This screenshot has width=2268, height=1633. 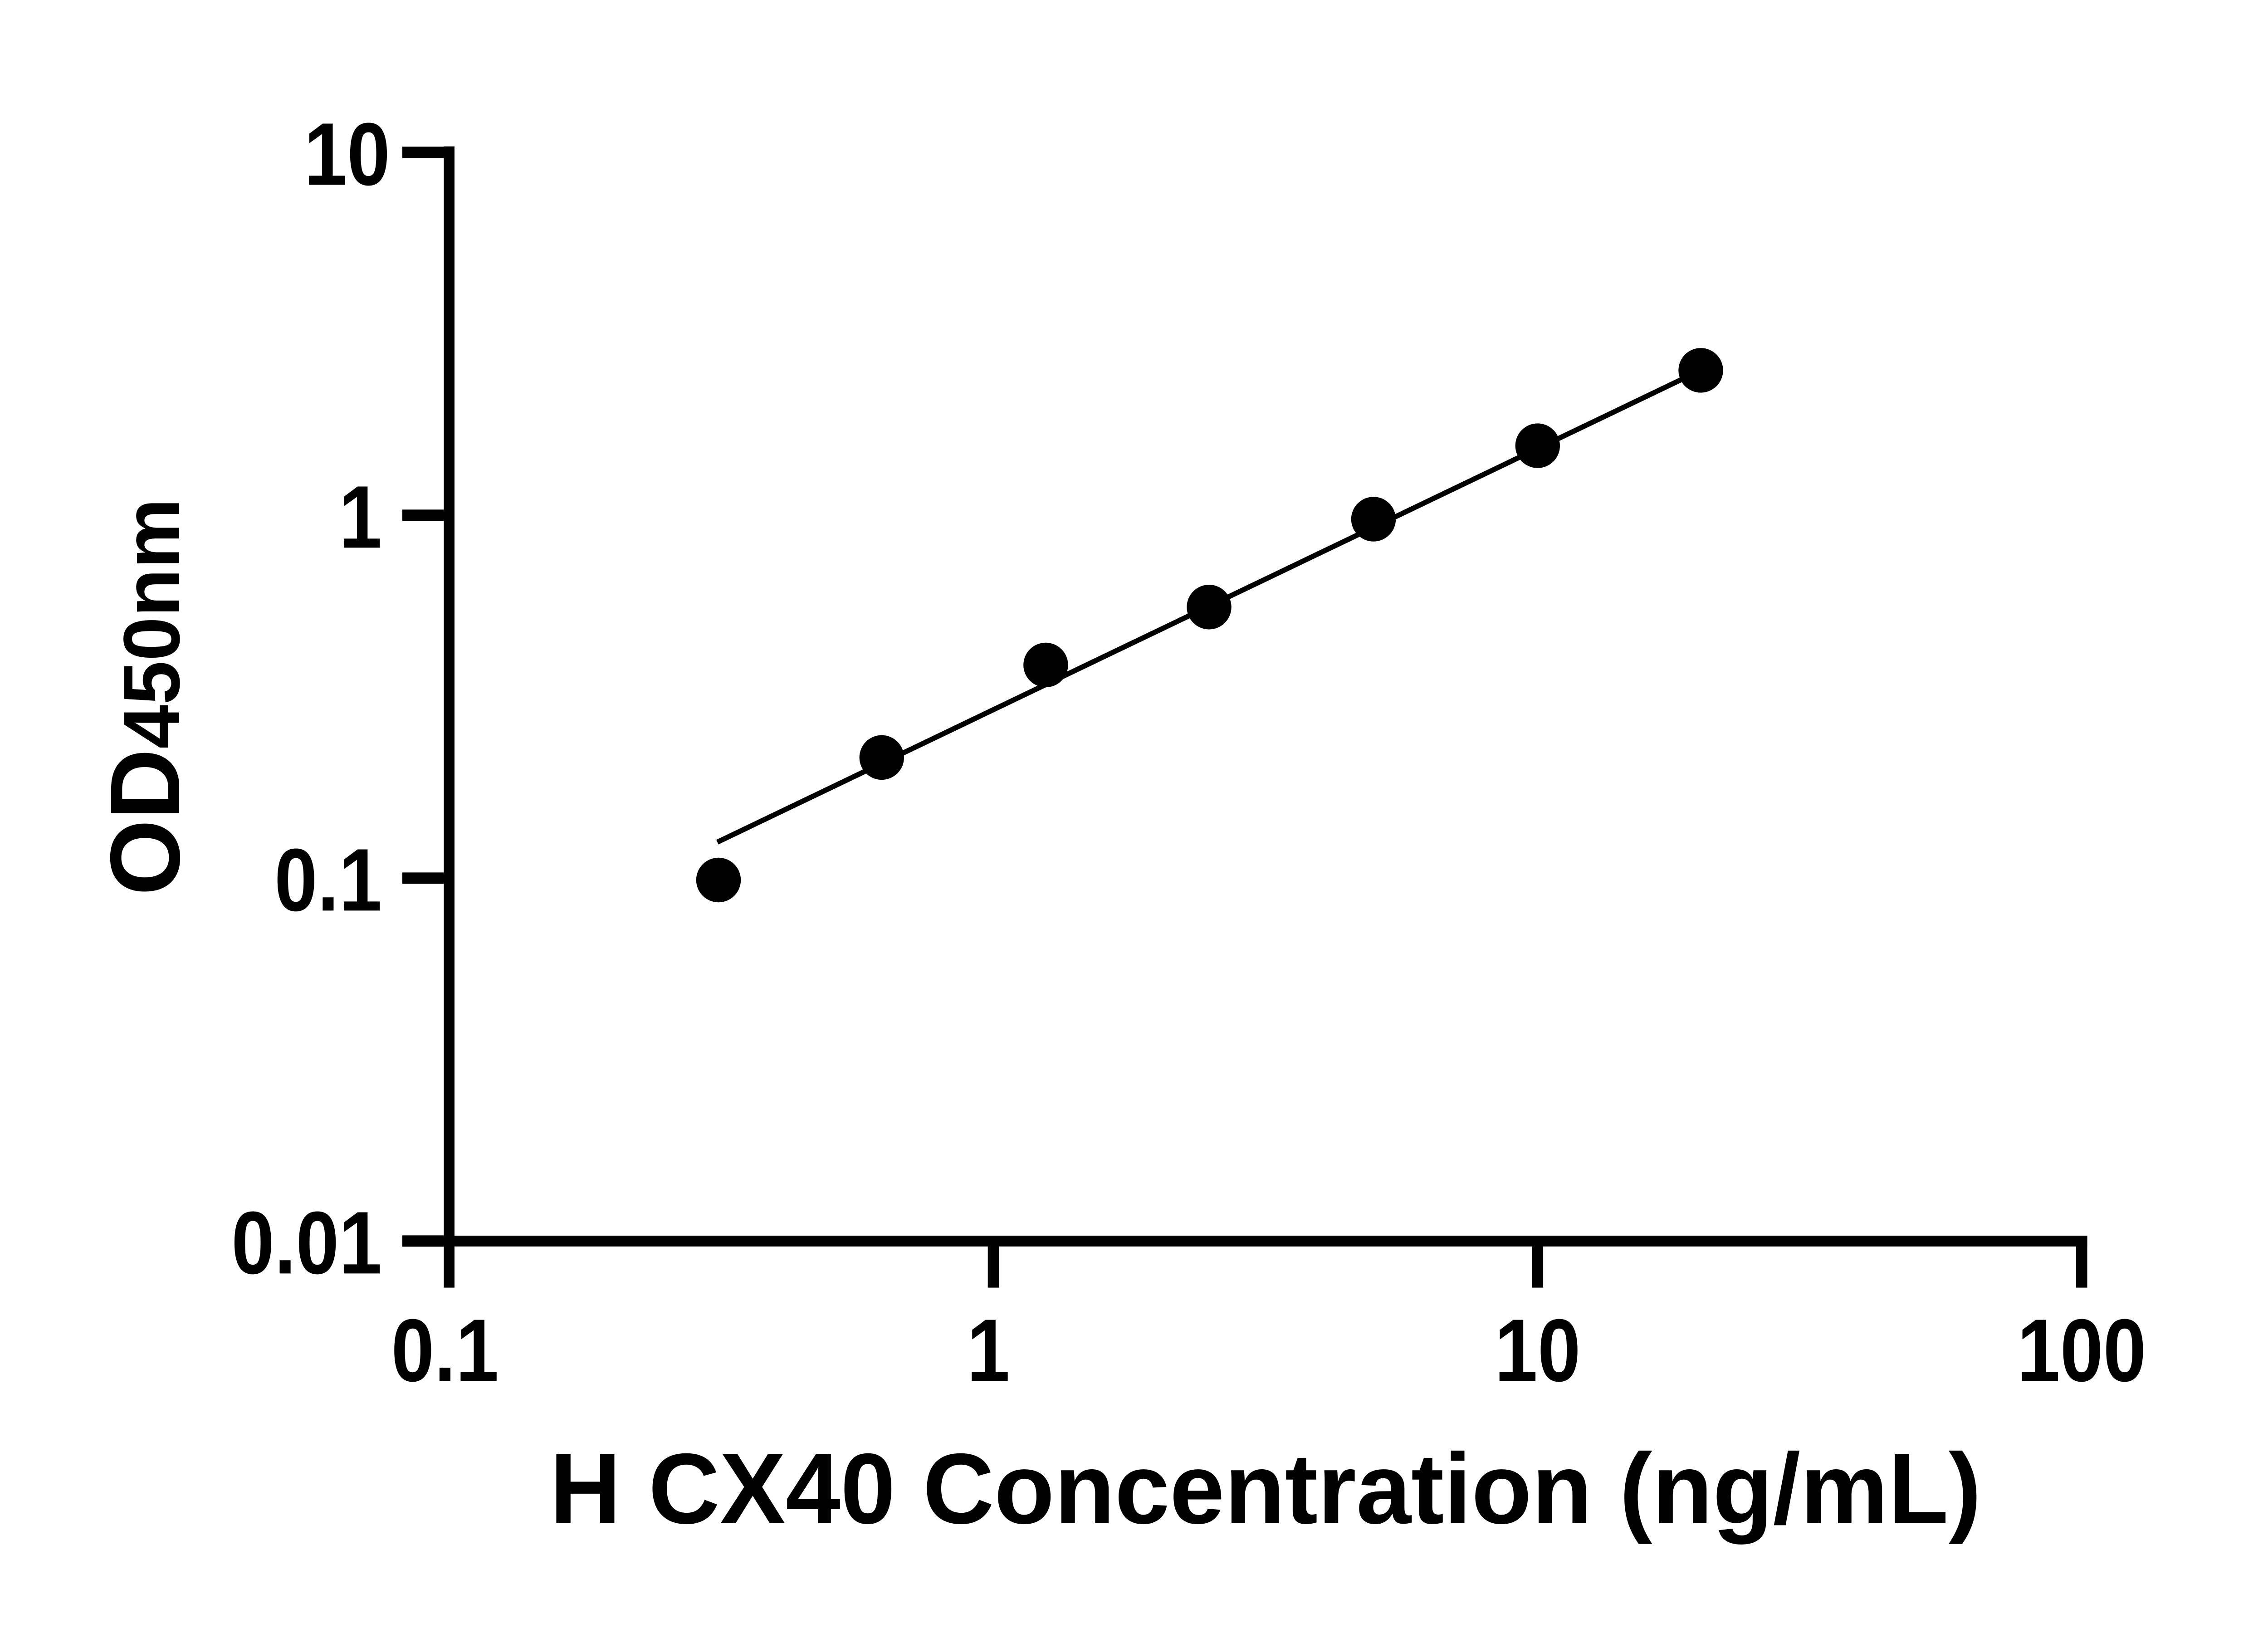 What do you see at coordinates (145, 697) in the screenshot?
I see `svg-text: OD450nm` at bounding box center [145, 697].